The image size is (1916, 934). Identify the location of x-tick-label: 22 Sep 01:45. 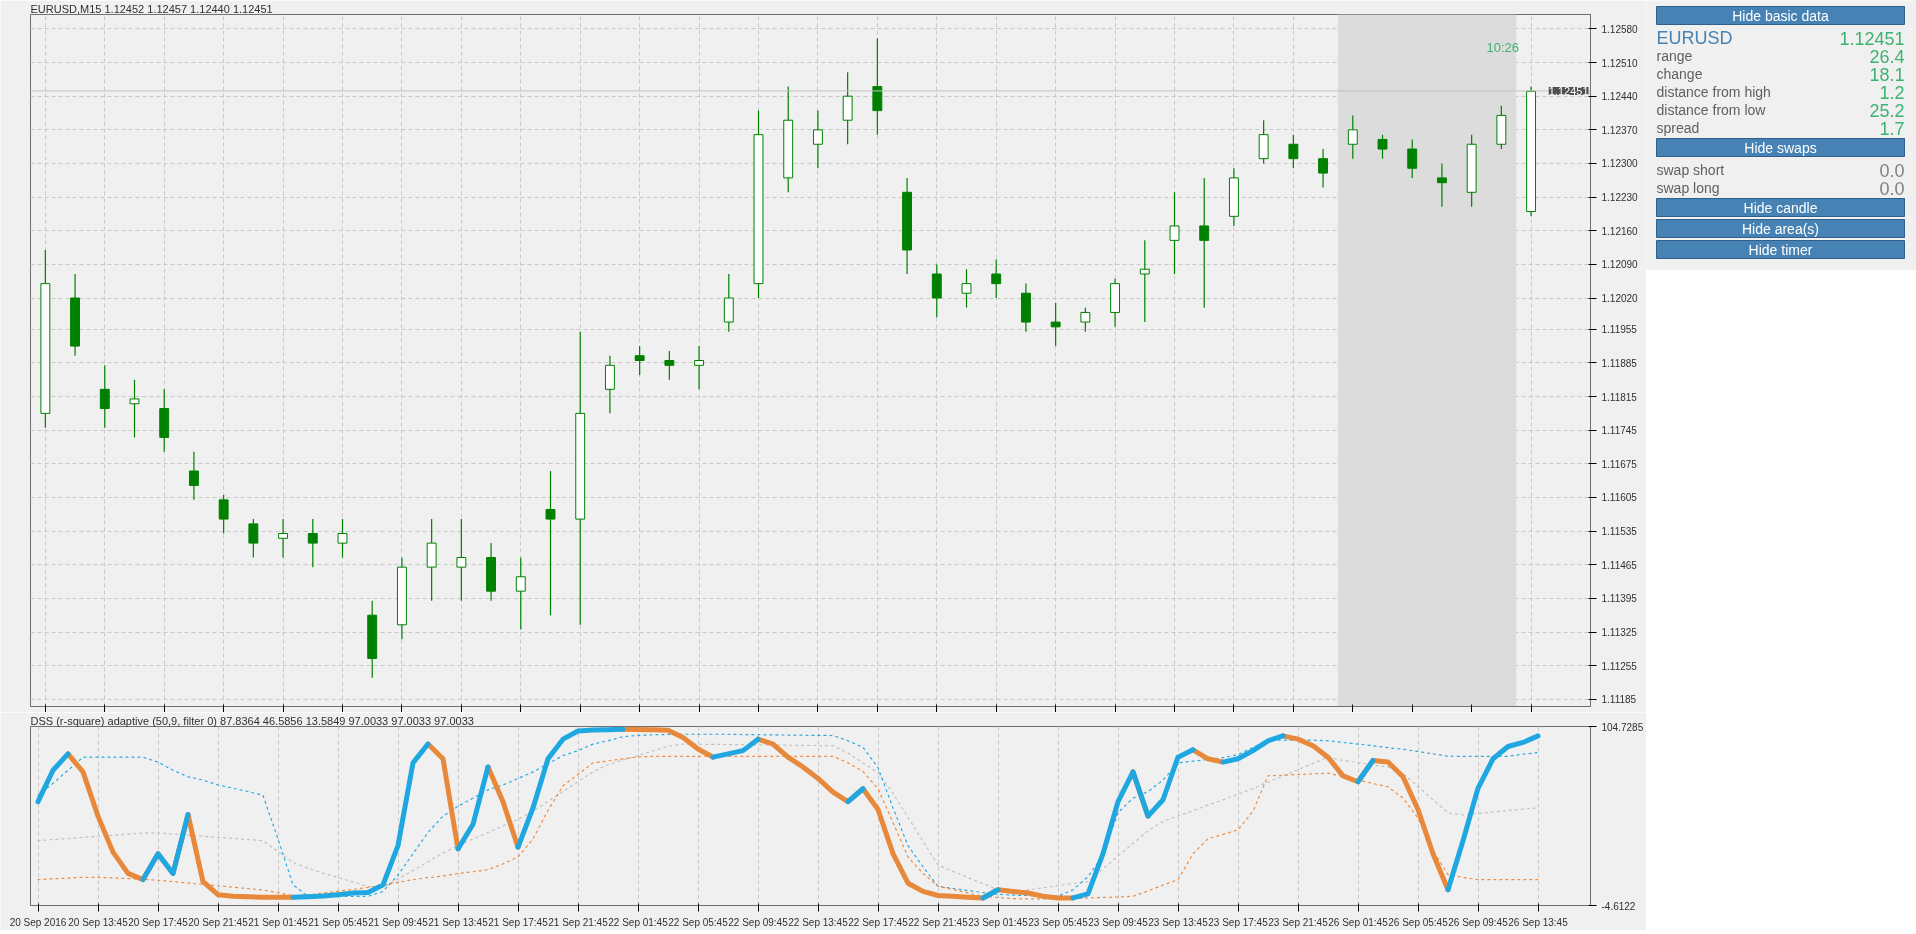
(638, 922).